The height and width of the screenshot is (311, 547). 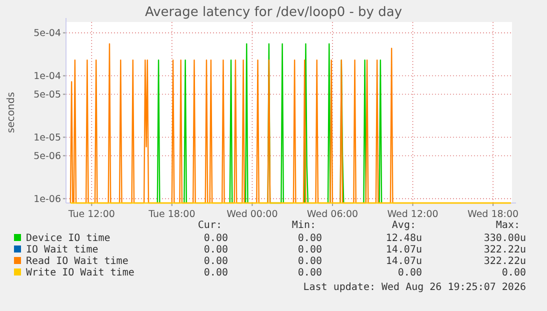 What do you see at coordinates (68, 238) in the screenshot?
I see `legend-label: Device IO time` at bounding box center [68, 238].